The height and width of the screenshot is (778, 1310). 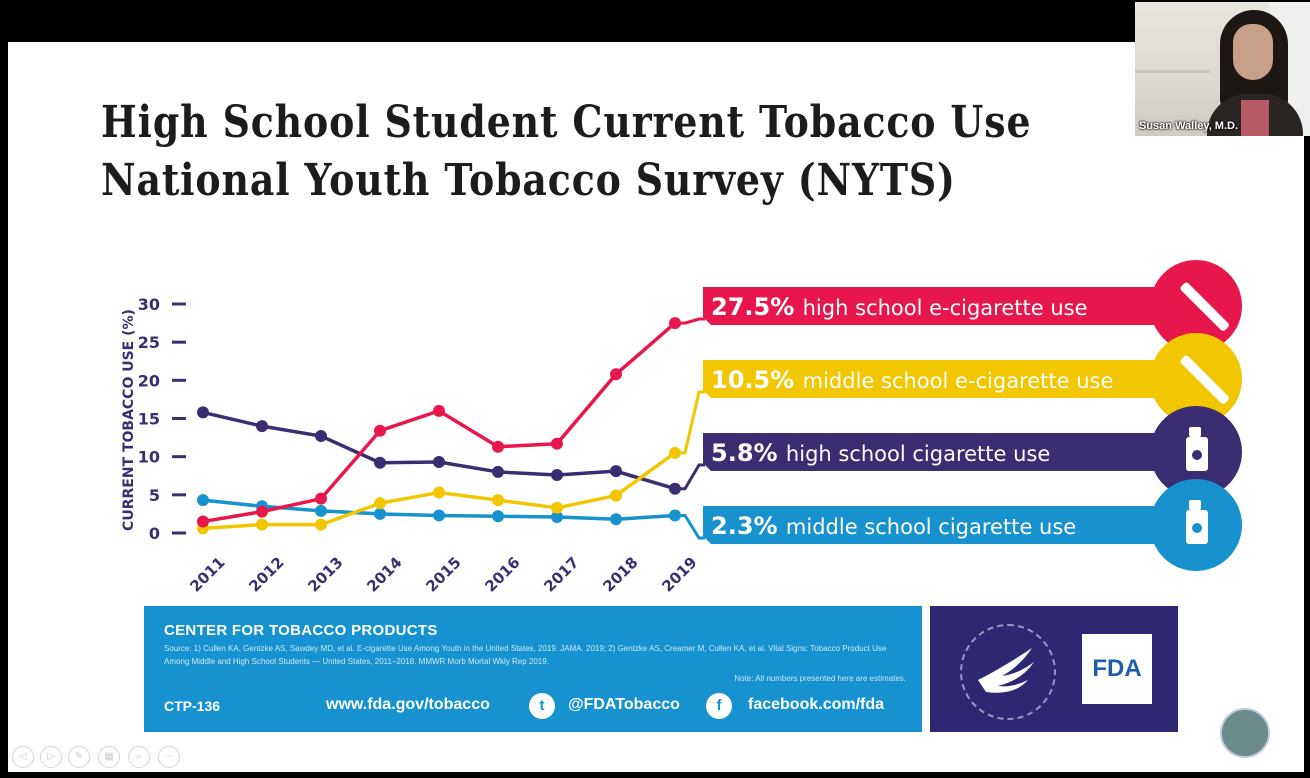 I want to click on callout-label: 2.3% middle school cigarette use, so click(x=893, y=526).